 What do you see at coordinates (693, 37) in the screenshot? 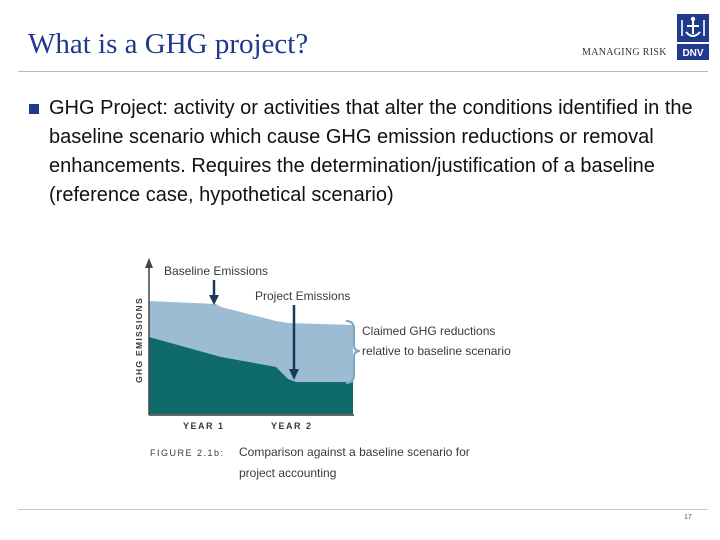
I see `dnv-logo: DNV` at bounding box center [693, 37].